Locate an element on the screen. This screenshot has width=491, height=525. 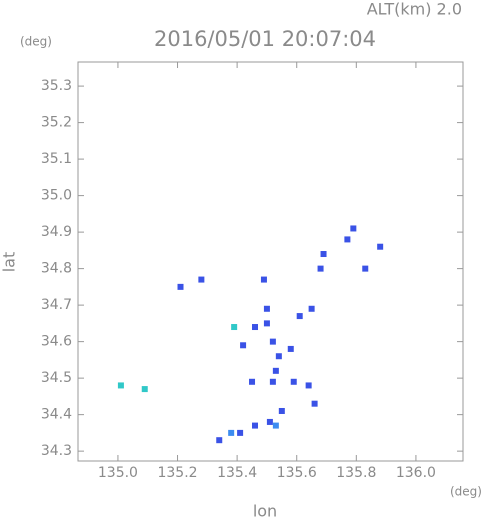
altitude: ALT(km) 2.0 is located at coordinates (414, 9).